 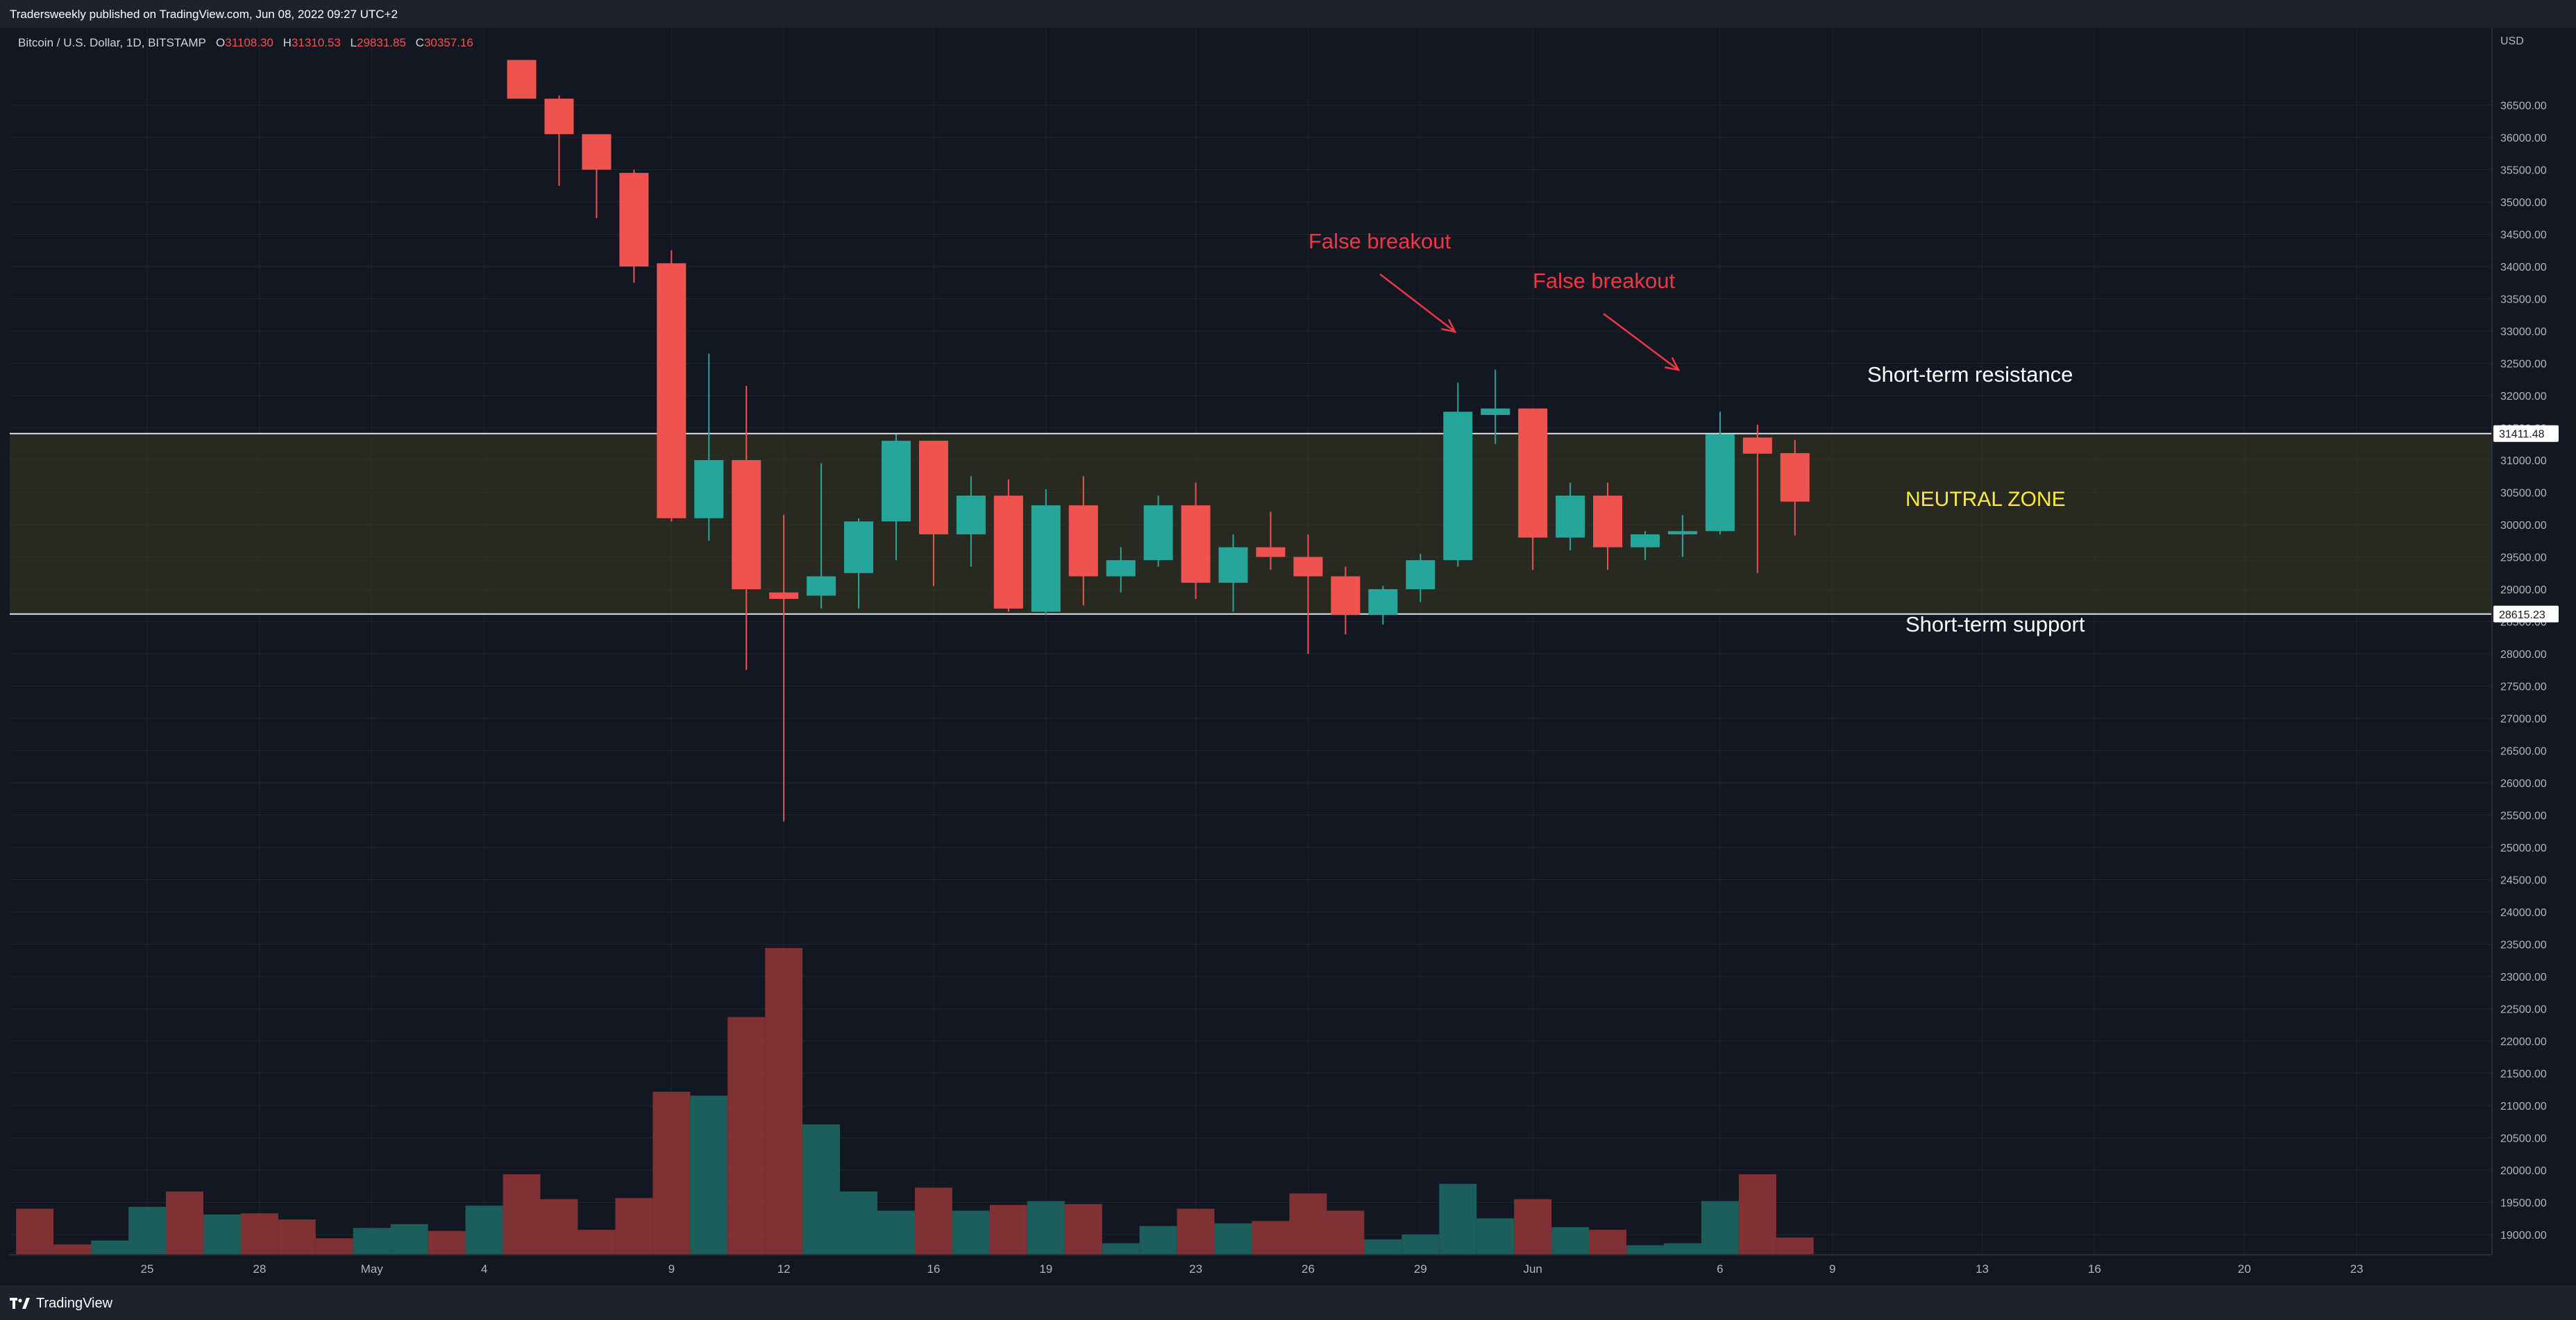 What do you see at coordinates (2523, 494) in the screenshot?
I see `price-tick-label: 30500.00` at bounding box center [2523, 494].